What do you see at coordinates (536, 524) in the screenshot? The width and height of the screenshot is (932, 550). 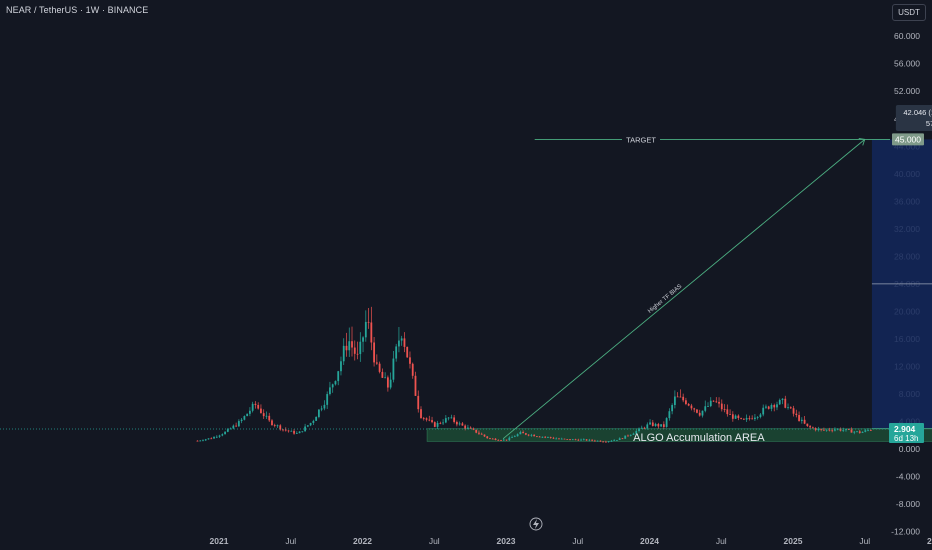 I see `lightning-icon` at bounding box center [536, 524].